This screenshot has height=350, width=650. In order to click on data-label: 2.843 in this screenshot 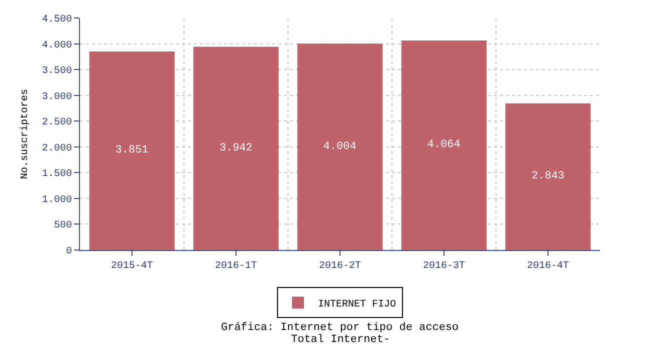, I will do `click(548, 176)`.